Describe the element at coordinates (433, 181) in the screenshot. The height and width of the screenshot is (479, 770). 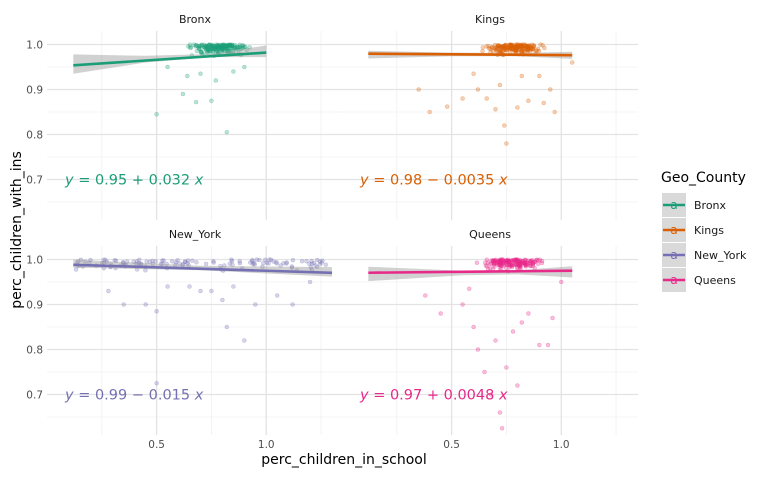
I see `regression-equation: y = 0.98 − 0.0035 x` at that location.